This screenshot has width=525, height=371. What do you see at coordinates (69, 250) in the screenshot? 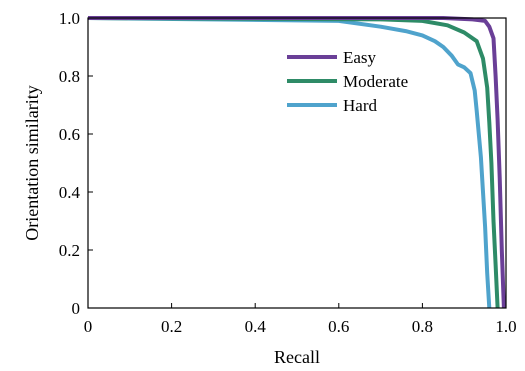
I see `y-tick-label: 0.2` at bounding box center [69, 250].